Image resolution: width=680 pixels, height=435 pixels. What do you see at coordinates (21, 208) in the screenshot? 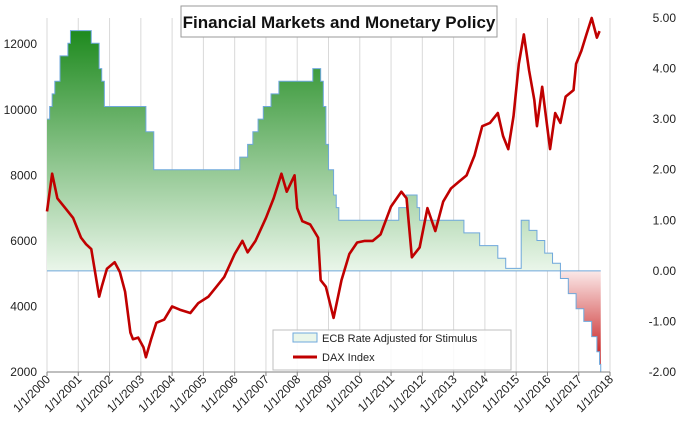
I see `left-axis-ticks: 2000 4000 6000 8000 10000 12000` at bounding box center [21, 208].